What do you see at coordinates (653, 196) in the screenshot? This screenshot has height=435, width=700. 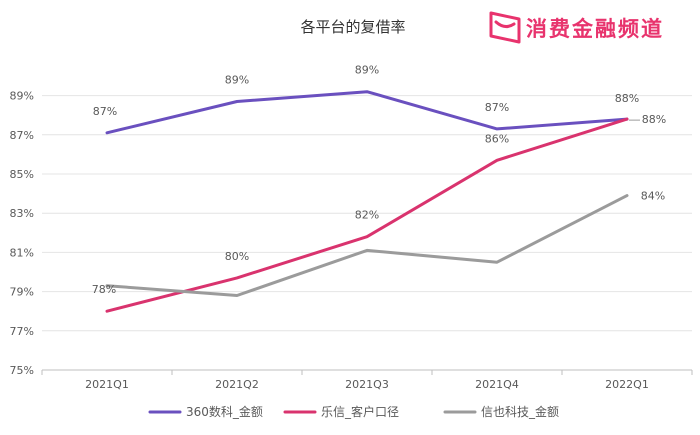 I see `data-label: 84%` at bounding box center [653, 196].